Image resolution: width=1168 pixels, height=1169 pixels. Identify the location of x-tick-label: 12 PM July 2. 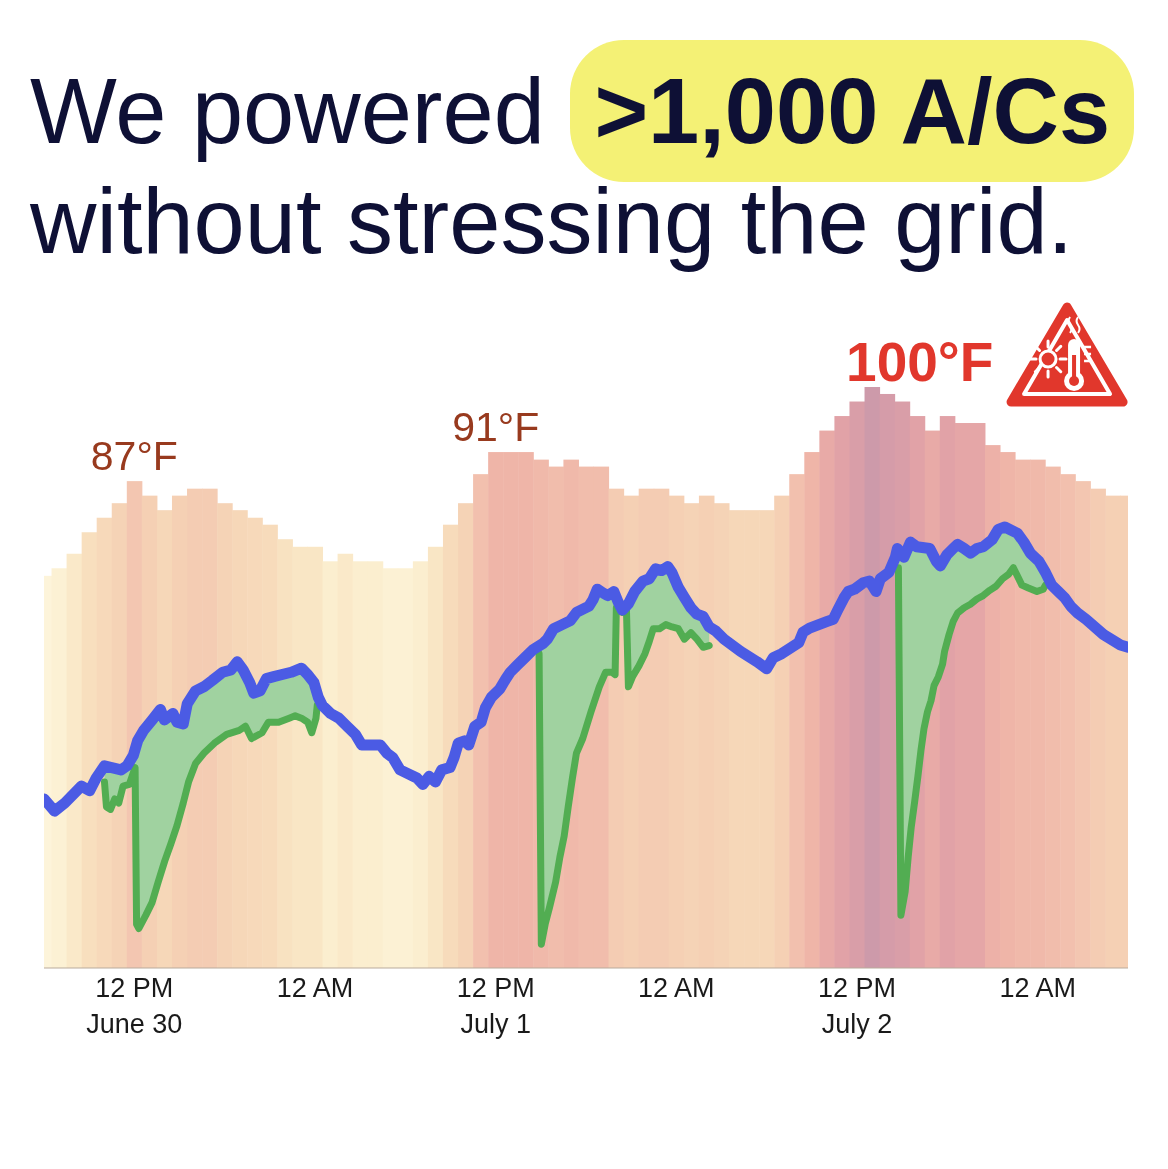
(857, 1006).